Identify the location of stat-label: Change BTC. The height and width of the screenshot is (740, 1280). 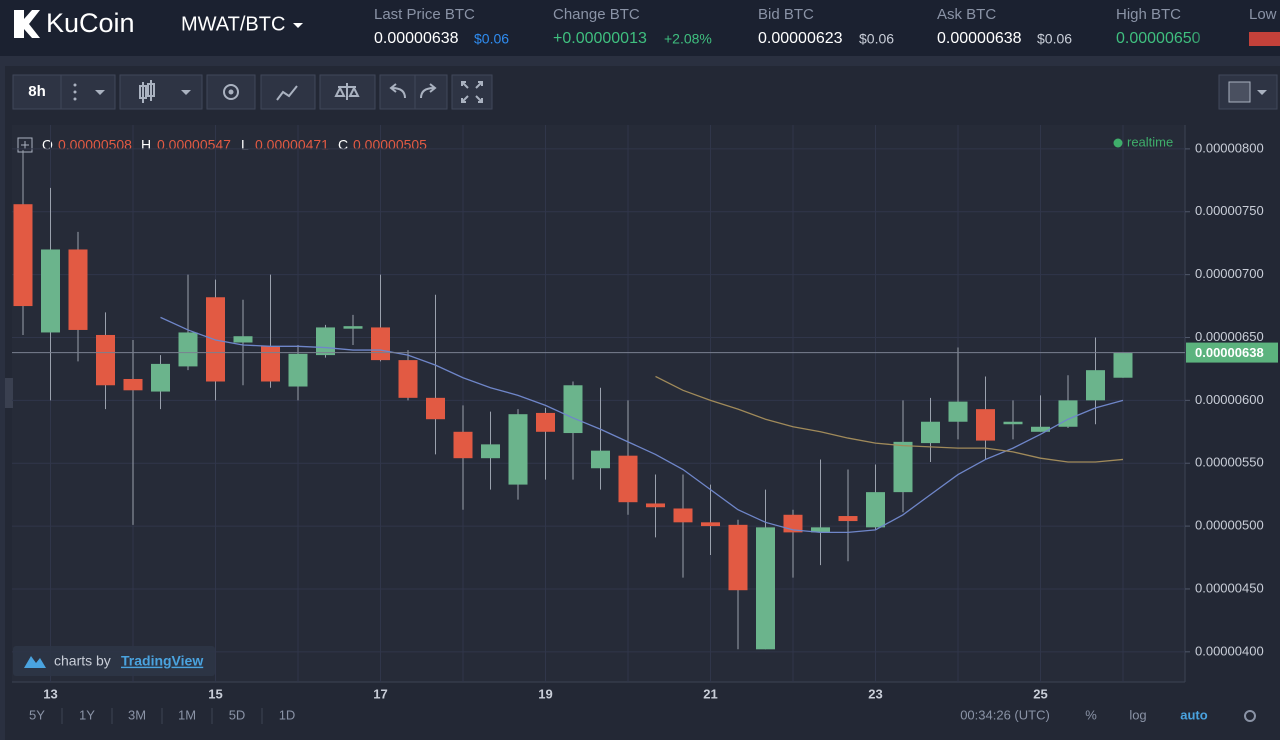
(596, 14).